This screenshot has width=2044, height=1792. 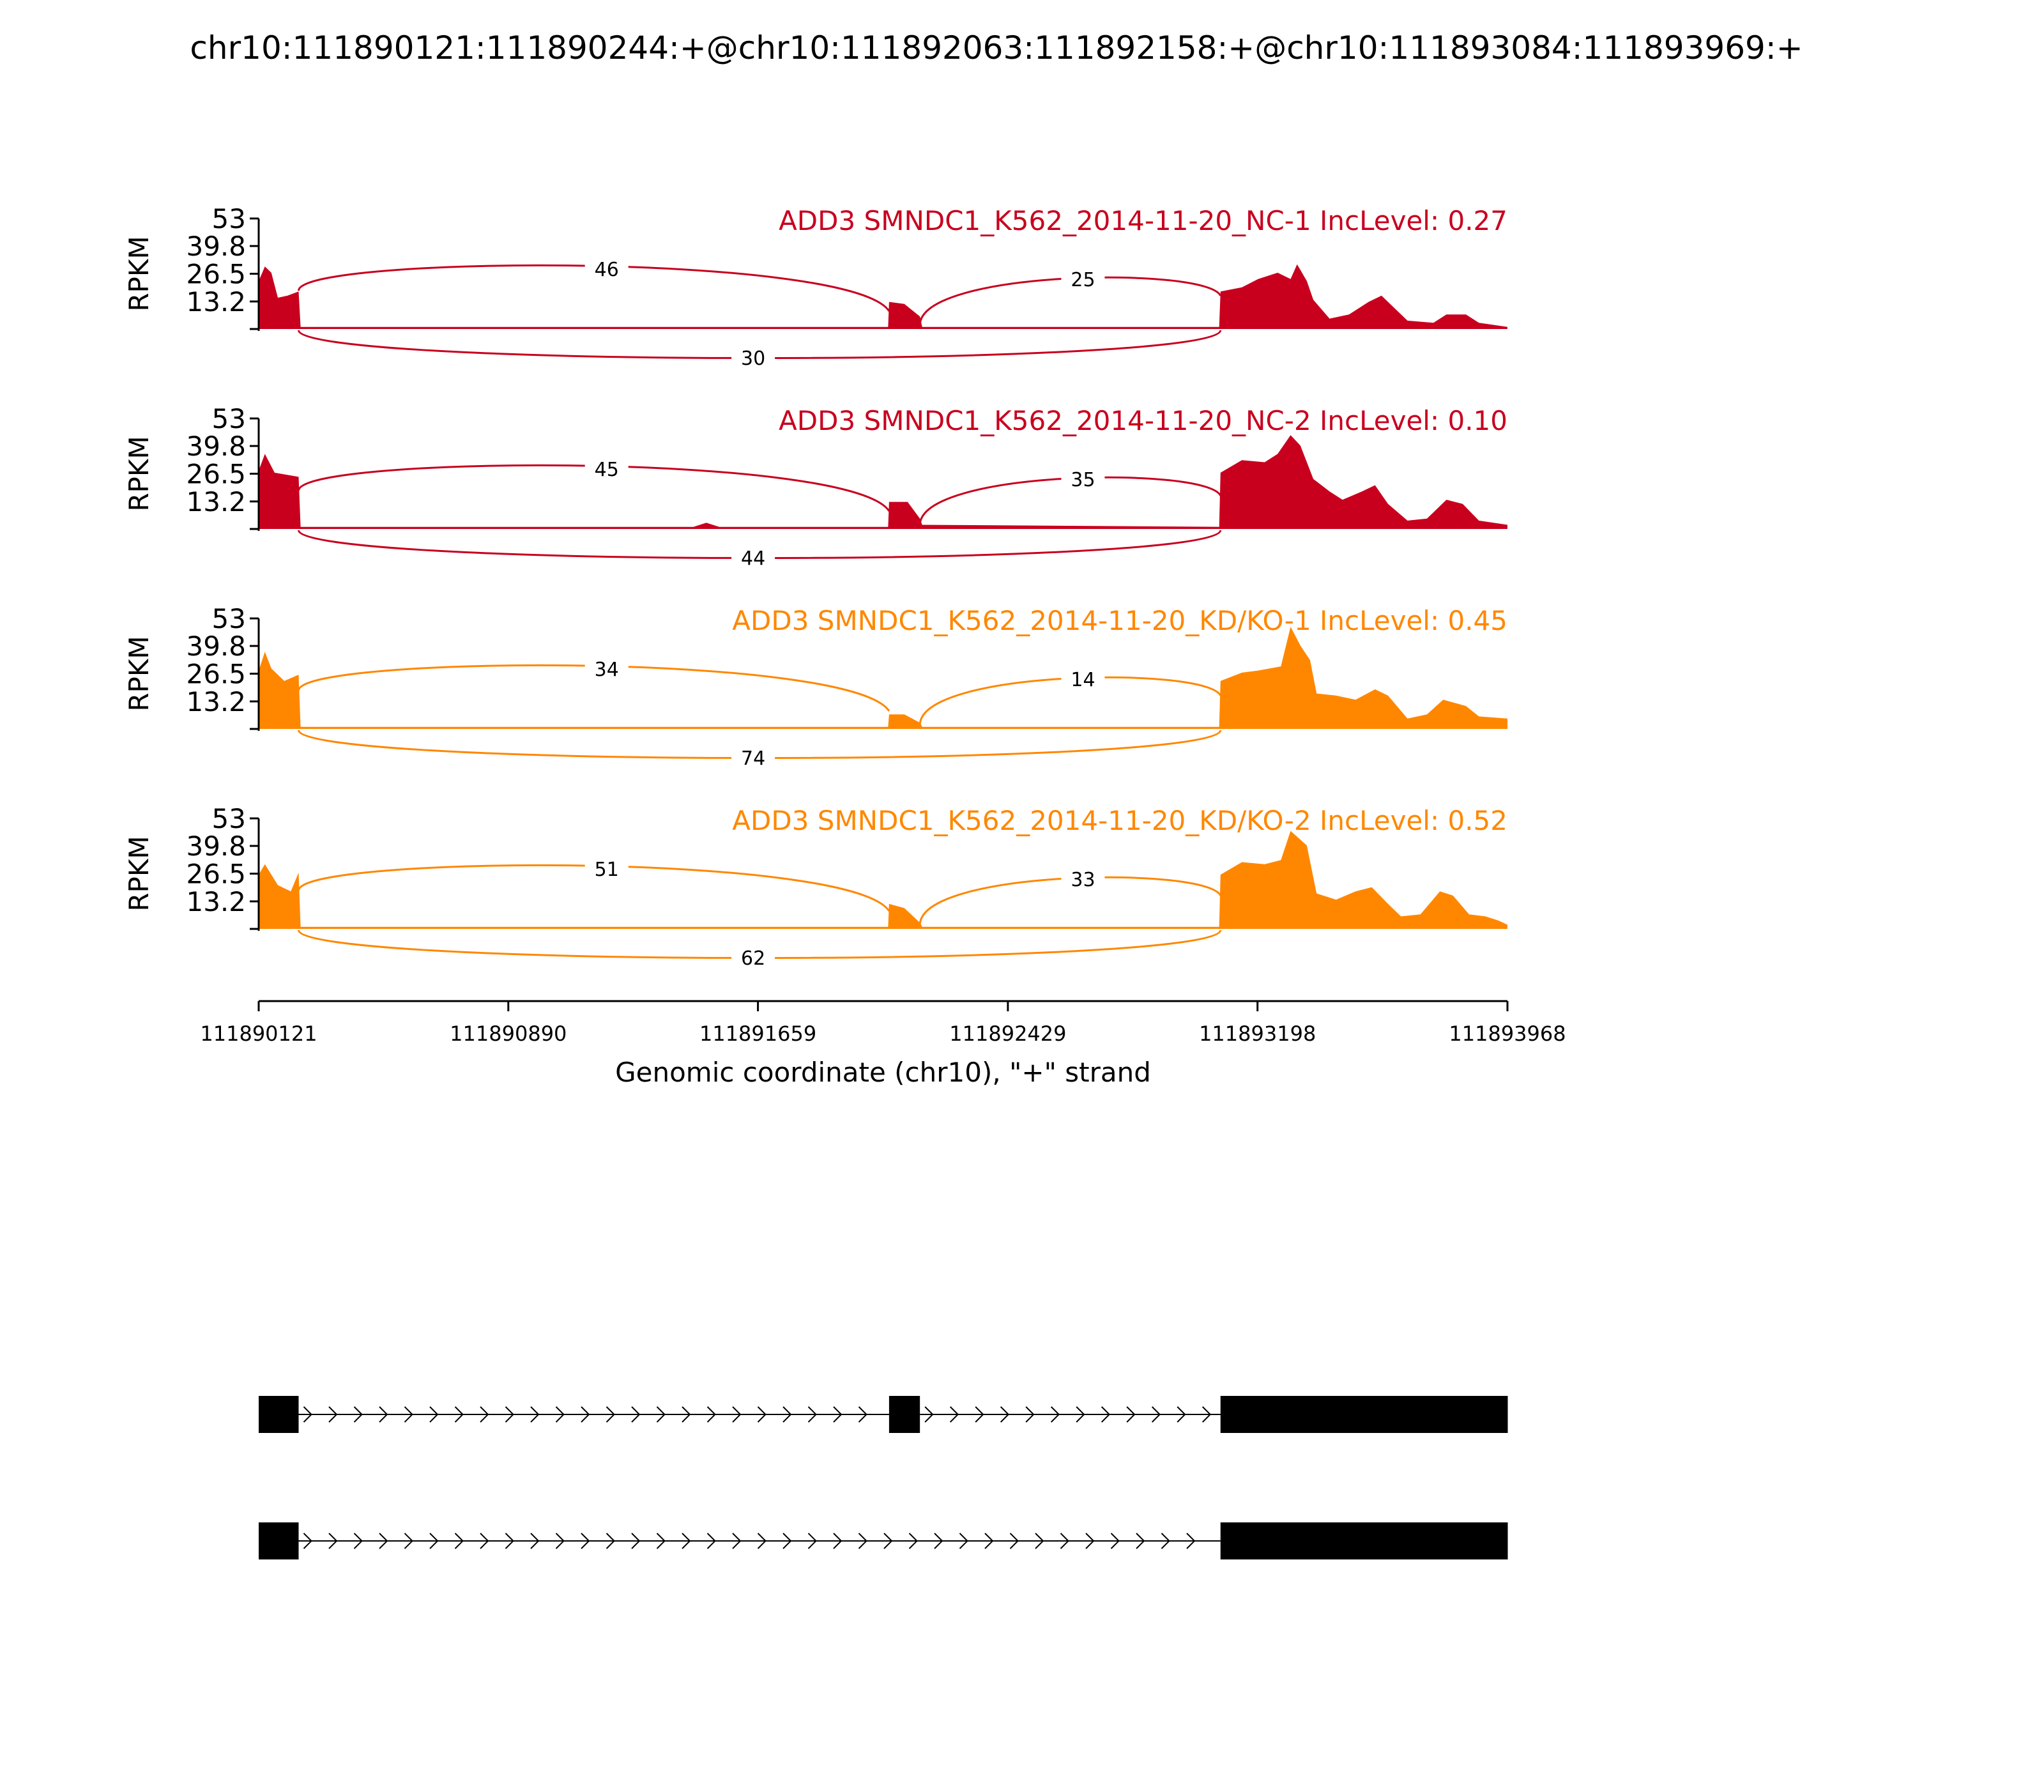 What do you see at coordinates (1507, 1034) in the screenshot?
I see `x-tick-label: 111893968` at bounding box center [1507, 1034].